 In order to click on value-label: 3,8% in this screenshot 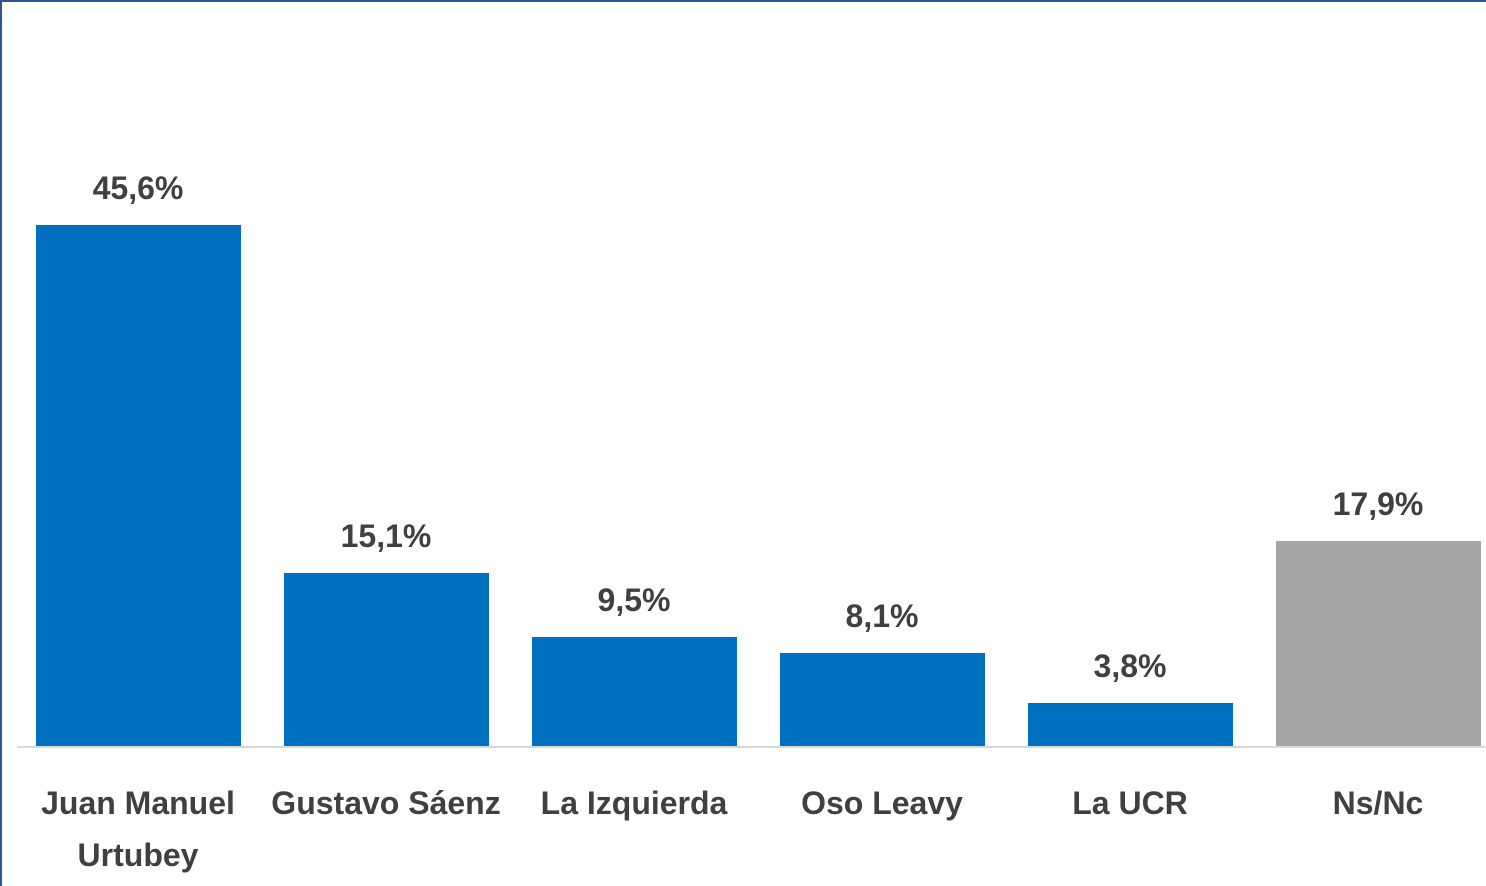, I will do `click(1130, 665)`.